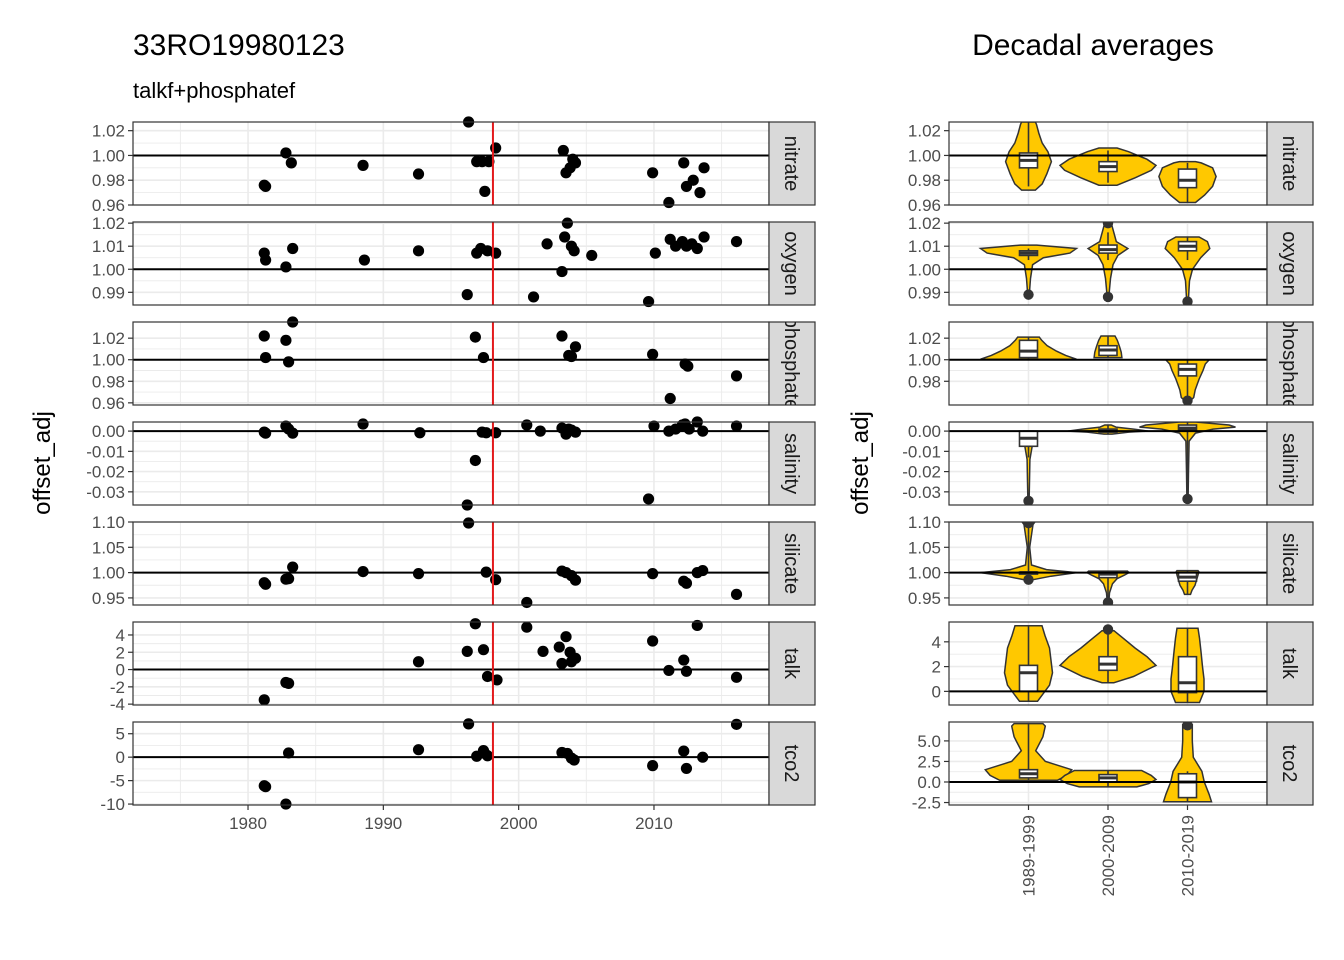 This screenshot has height=960, width=1344. Describe the element at coordinates (112, 804) in the screenshot. I see `y-tick-label: -10` at that location.